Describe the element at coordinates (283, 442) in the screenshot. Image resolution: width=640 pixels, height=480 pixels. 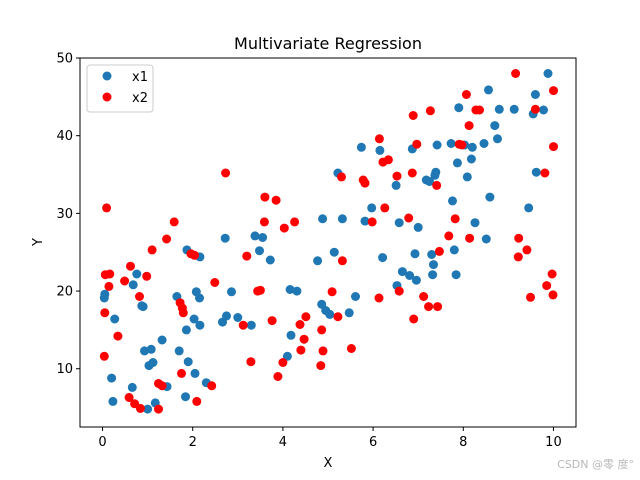
I see `x-tick-label-2: 4` at that location.